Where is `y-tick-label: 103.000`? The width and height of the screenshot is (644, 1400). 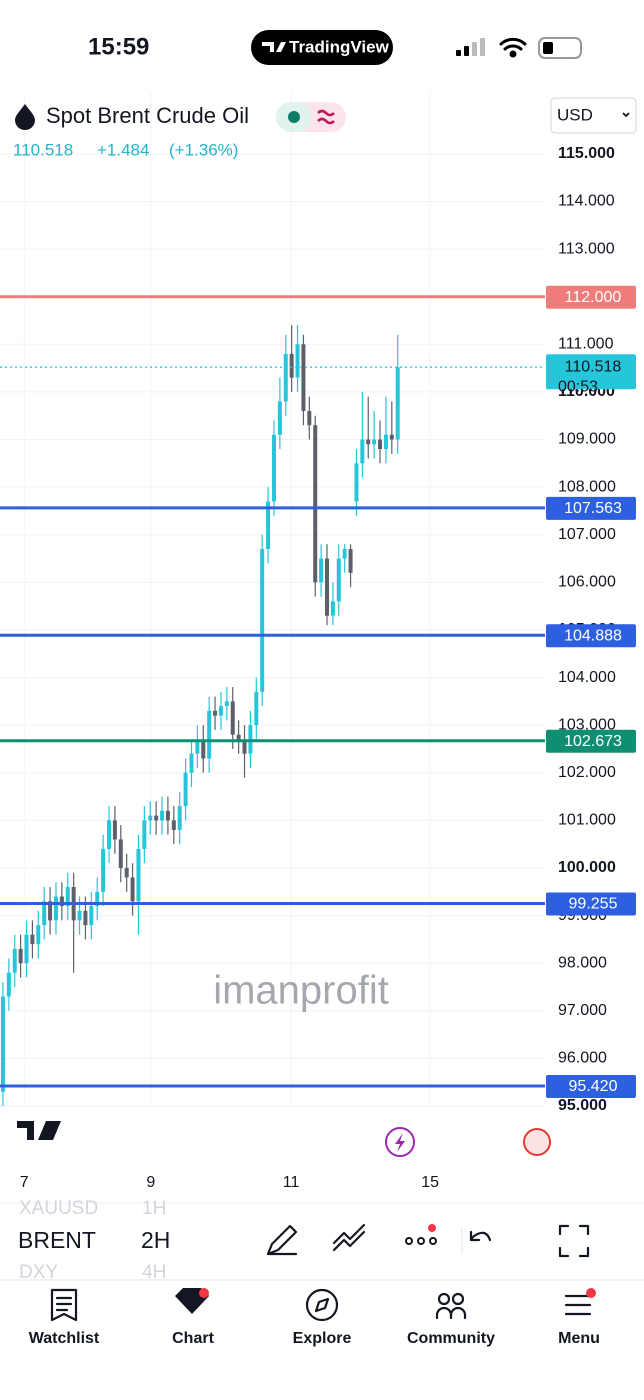 y-tick-label: 103.000 is located at coordinates (587, 724).